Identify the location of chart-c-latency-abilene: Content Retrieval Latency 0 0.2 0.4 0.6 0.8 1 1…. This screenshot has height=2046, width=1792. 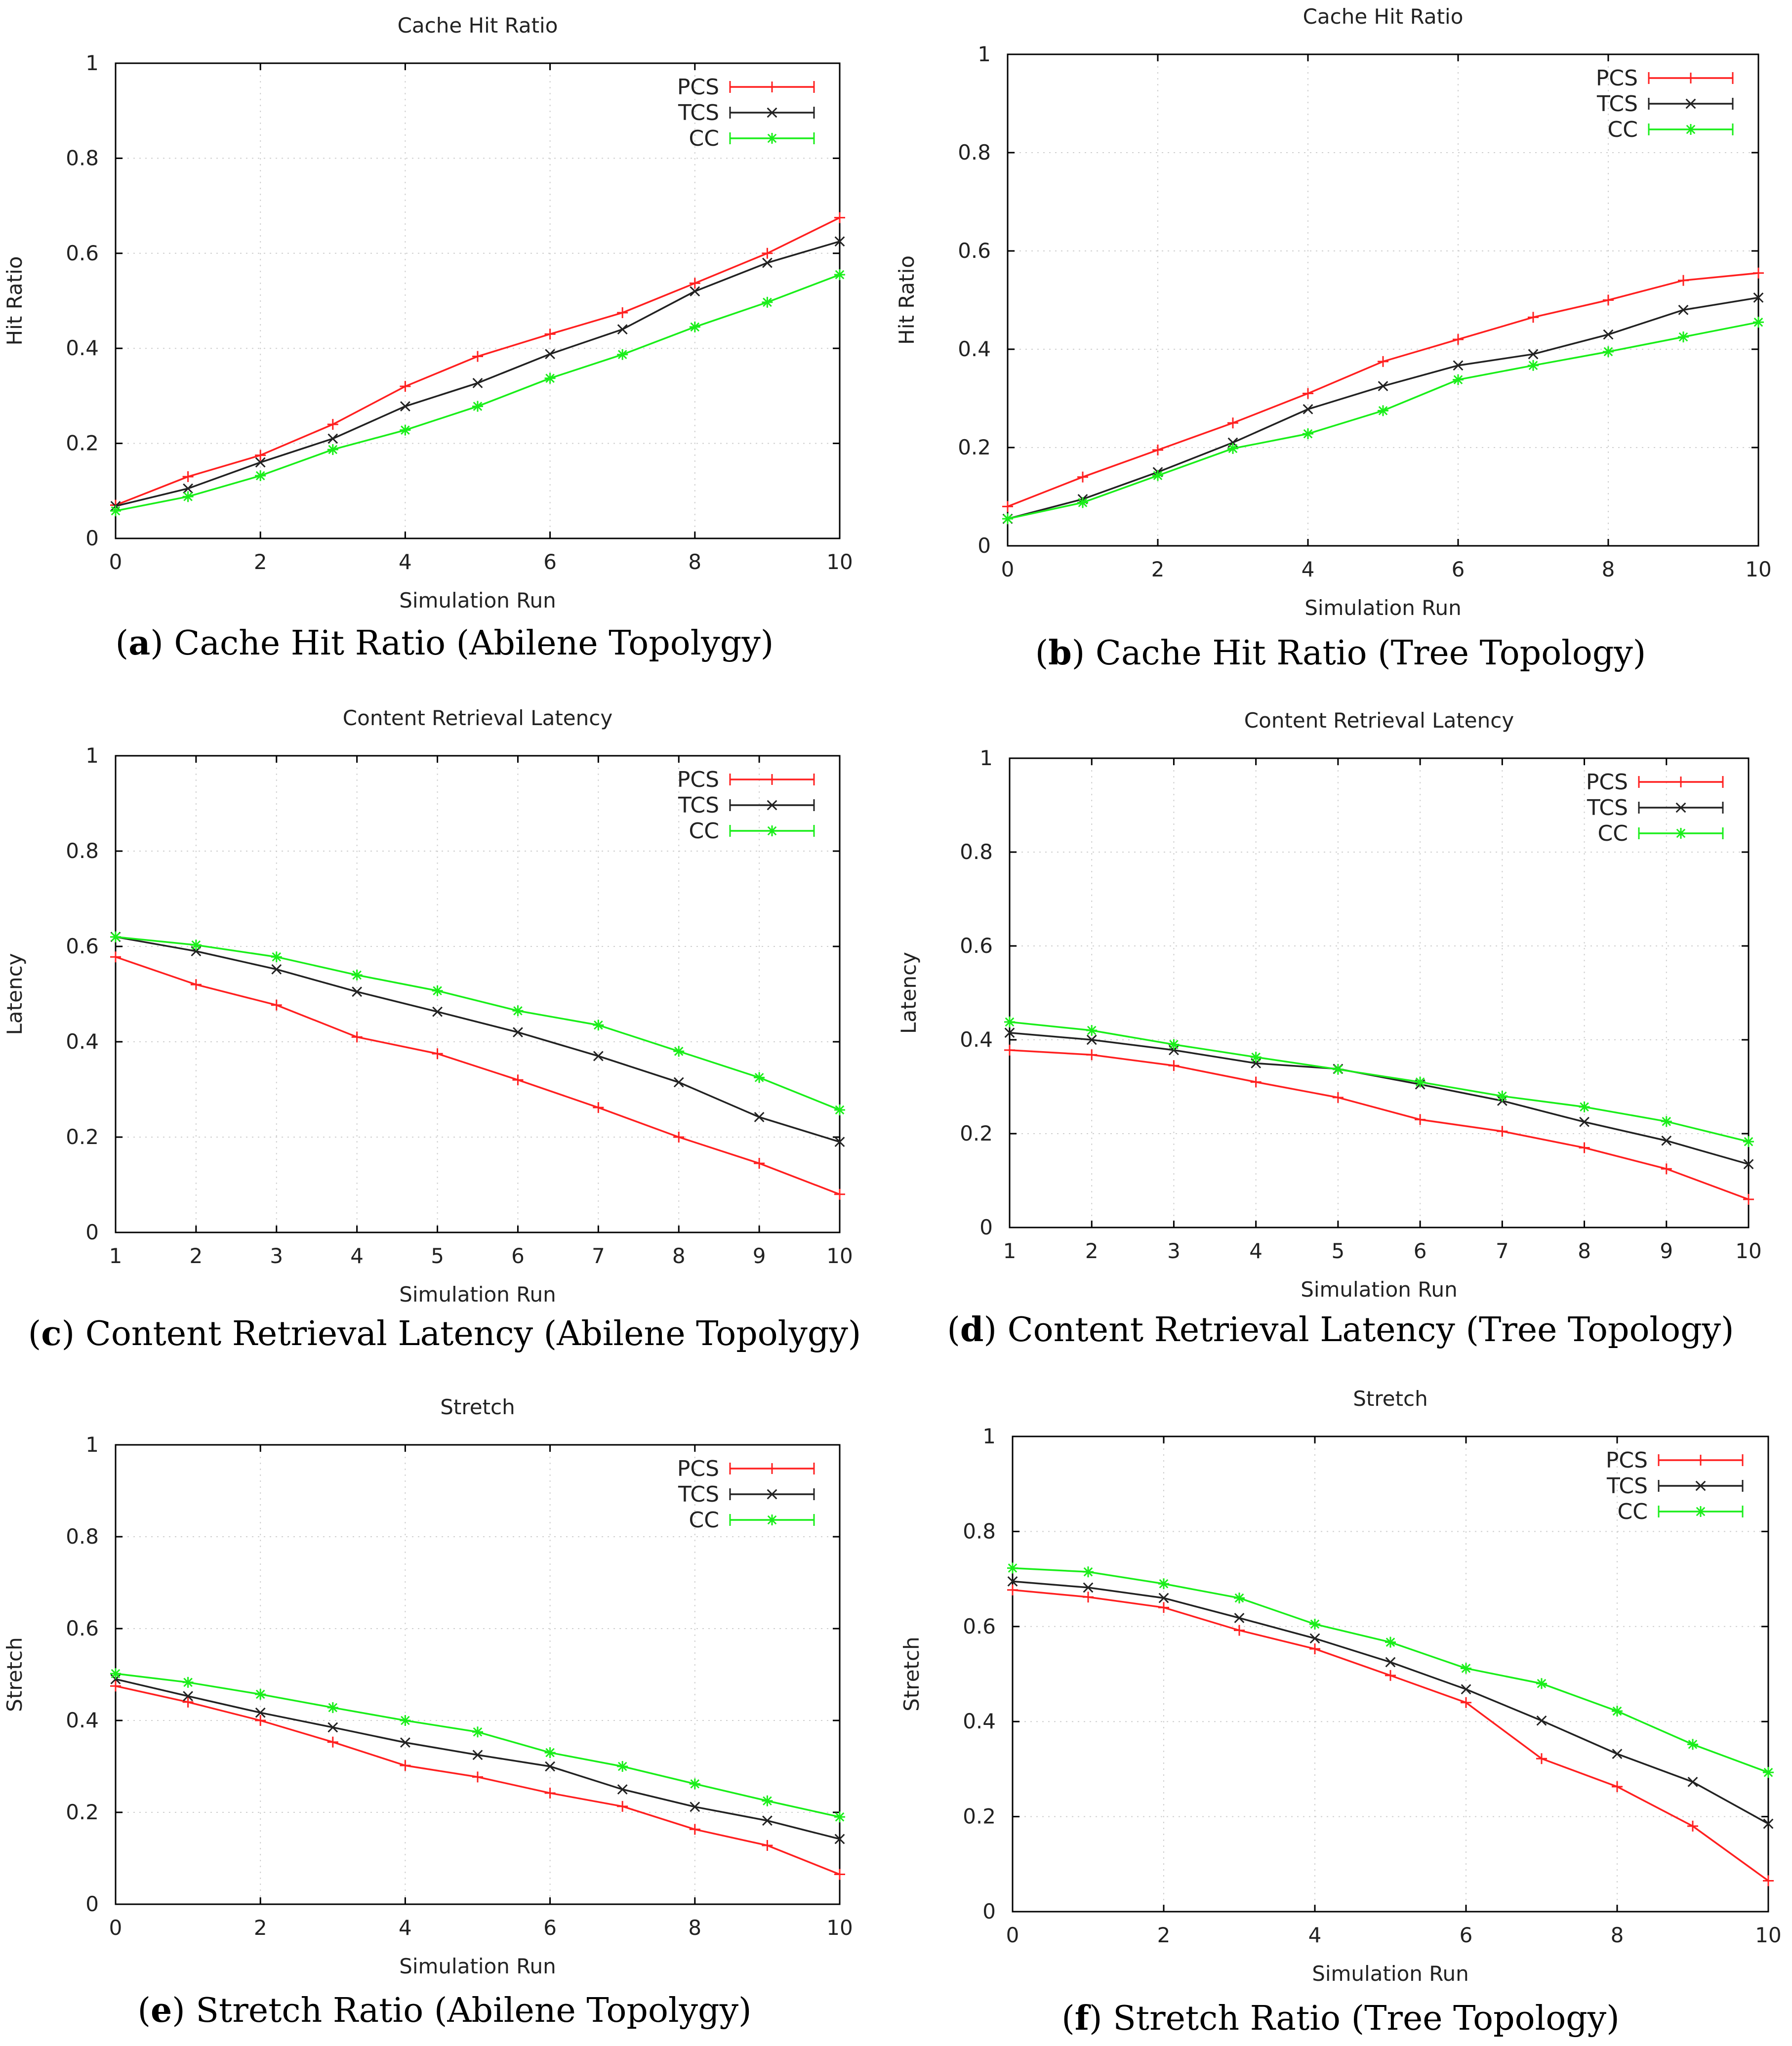
(427, 1006).